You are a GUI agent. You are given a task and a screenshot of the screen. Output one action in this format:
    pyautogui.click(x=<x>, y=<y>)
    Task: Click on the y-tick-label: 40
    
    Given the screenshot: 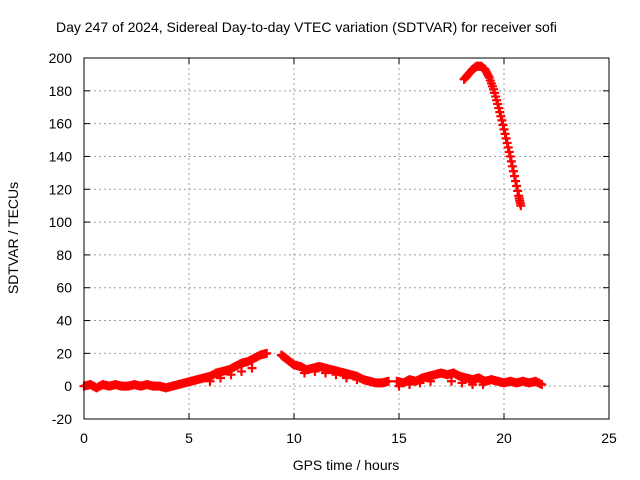 What is the action you would take?
    pyautogui.click(x=64, y=321)
    